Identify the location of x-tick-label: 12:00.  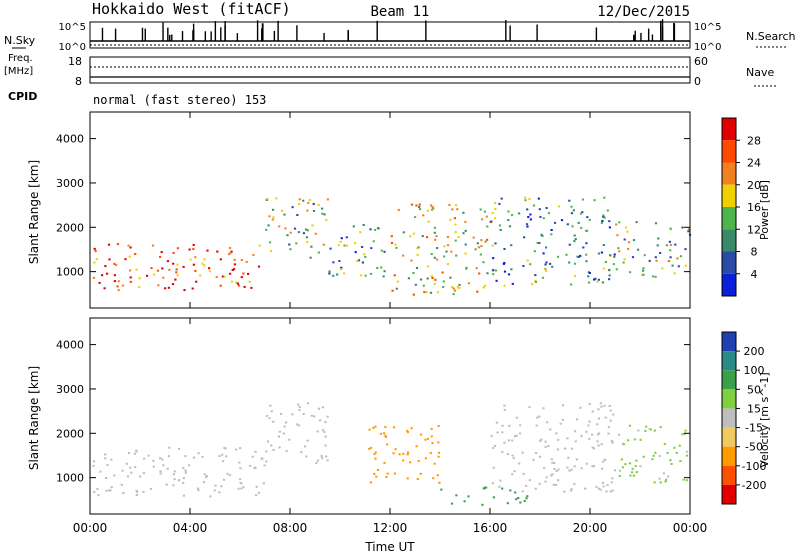
(390, 528).